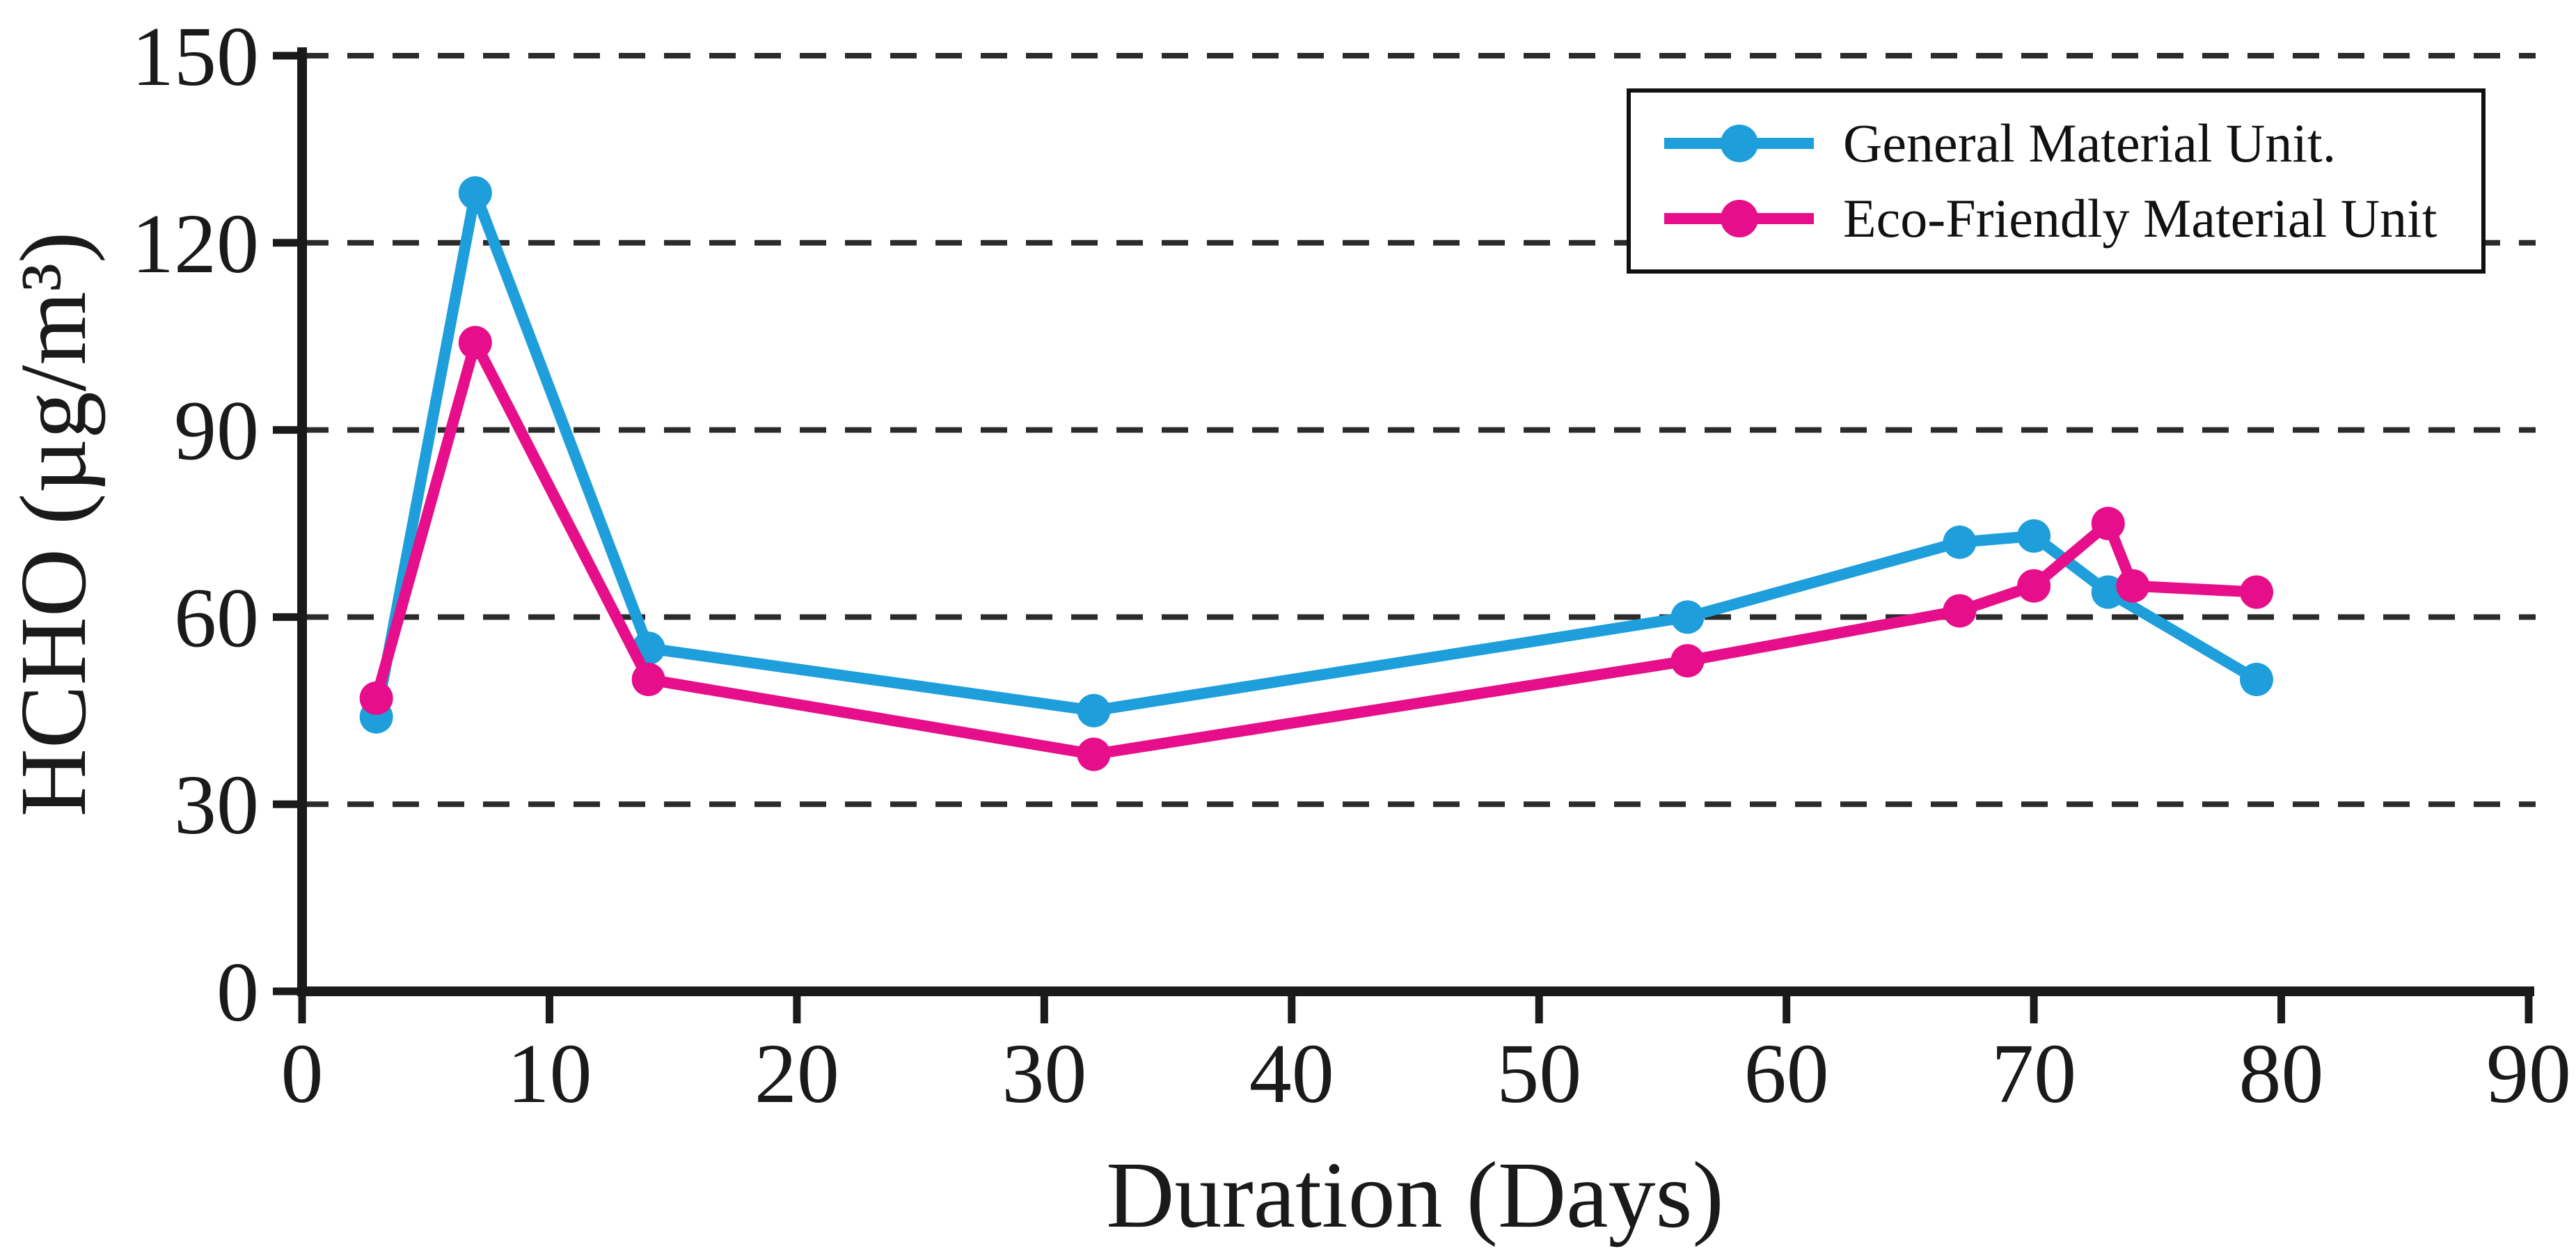 This screenshot has height=1251, width=2576. What do you see at coordinates (1415, 1195) in the screenshot?
I see `x-axis-title: Duration (Days)` at bounding box center [1415, 1195].